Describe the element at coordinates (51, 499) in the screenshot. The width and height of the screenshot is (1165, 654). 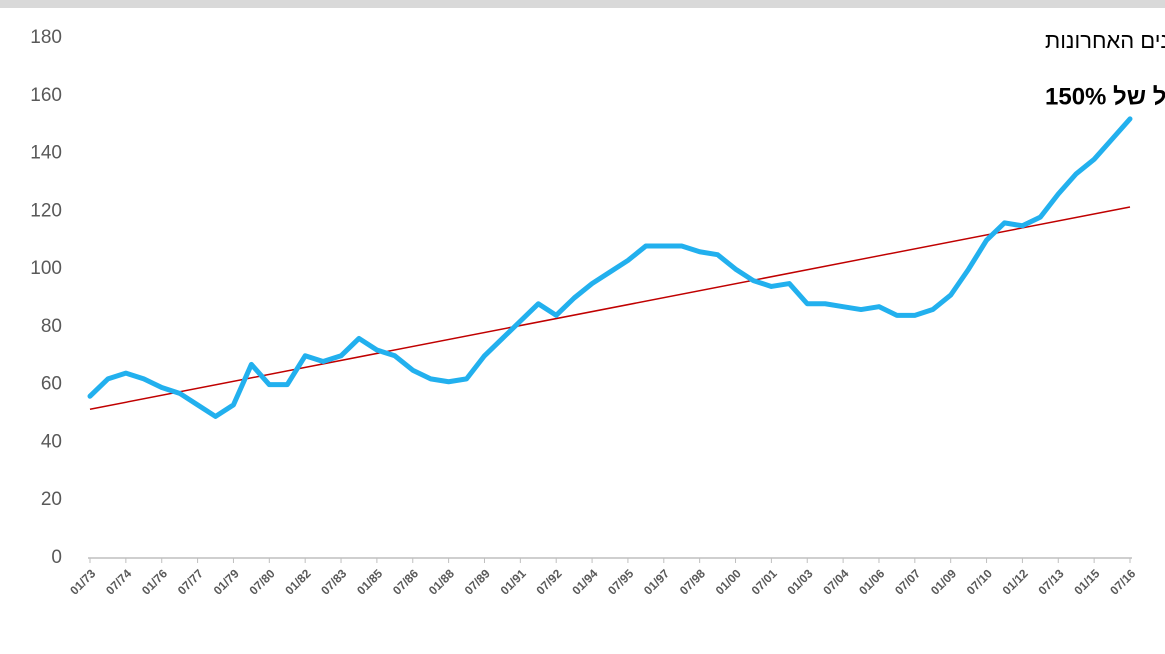
I see `y-tick-label: 20` at that location.